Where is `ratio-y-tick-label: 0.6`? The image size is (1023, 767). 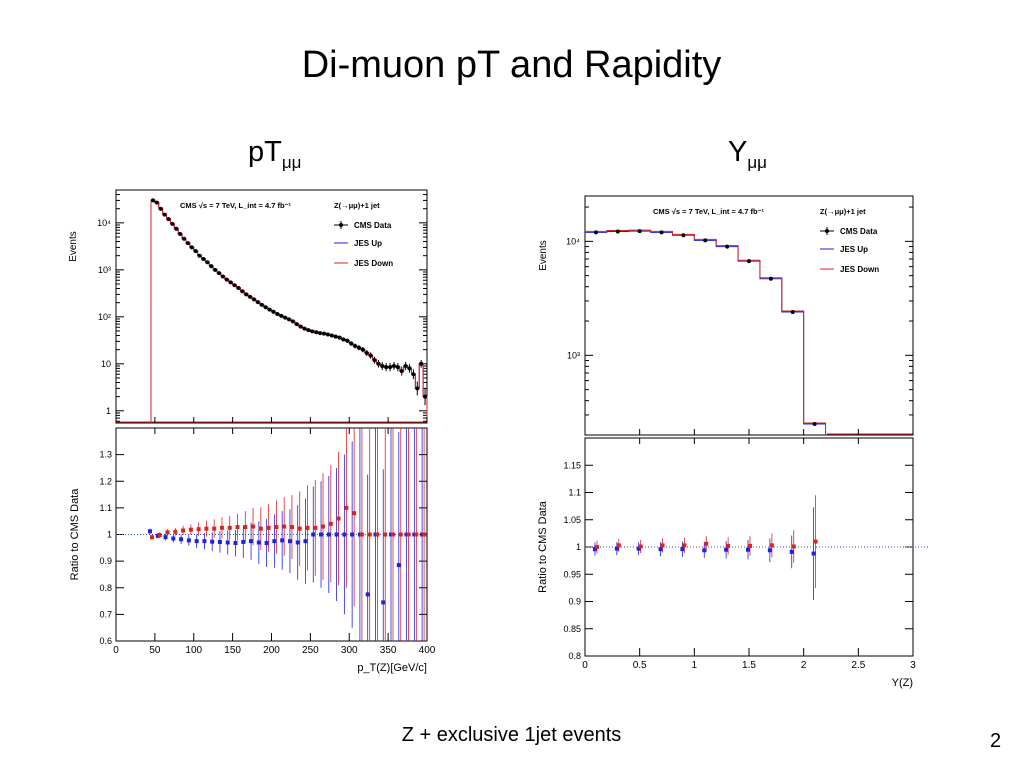
ratio-y-tick-label: 0.6 is located at coordinates (105, 641).